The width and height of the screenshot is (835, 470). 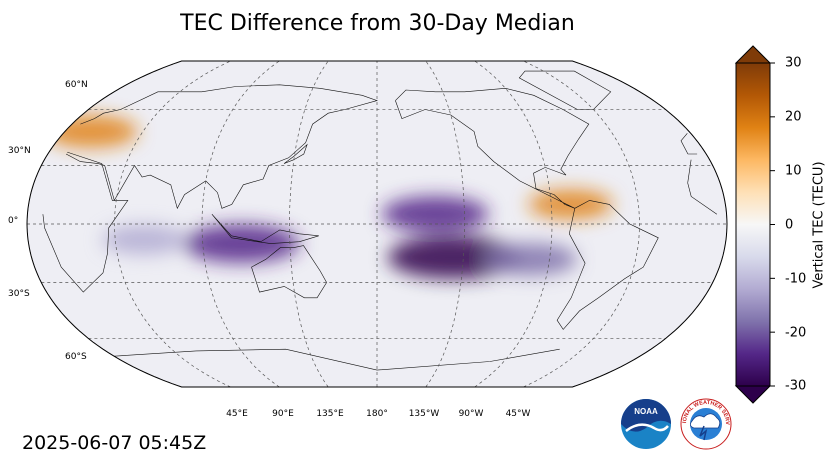 I want to click on colorbar-gradient, so click(x=753, y=224).